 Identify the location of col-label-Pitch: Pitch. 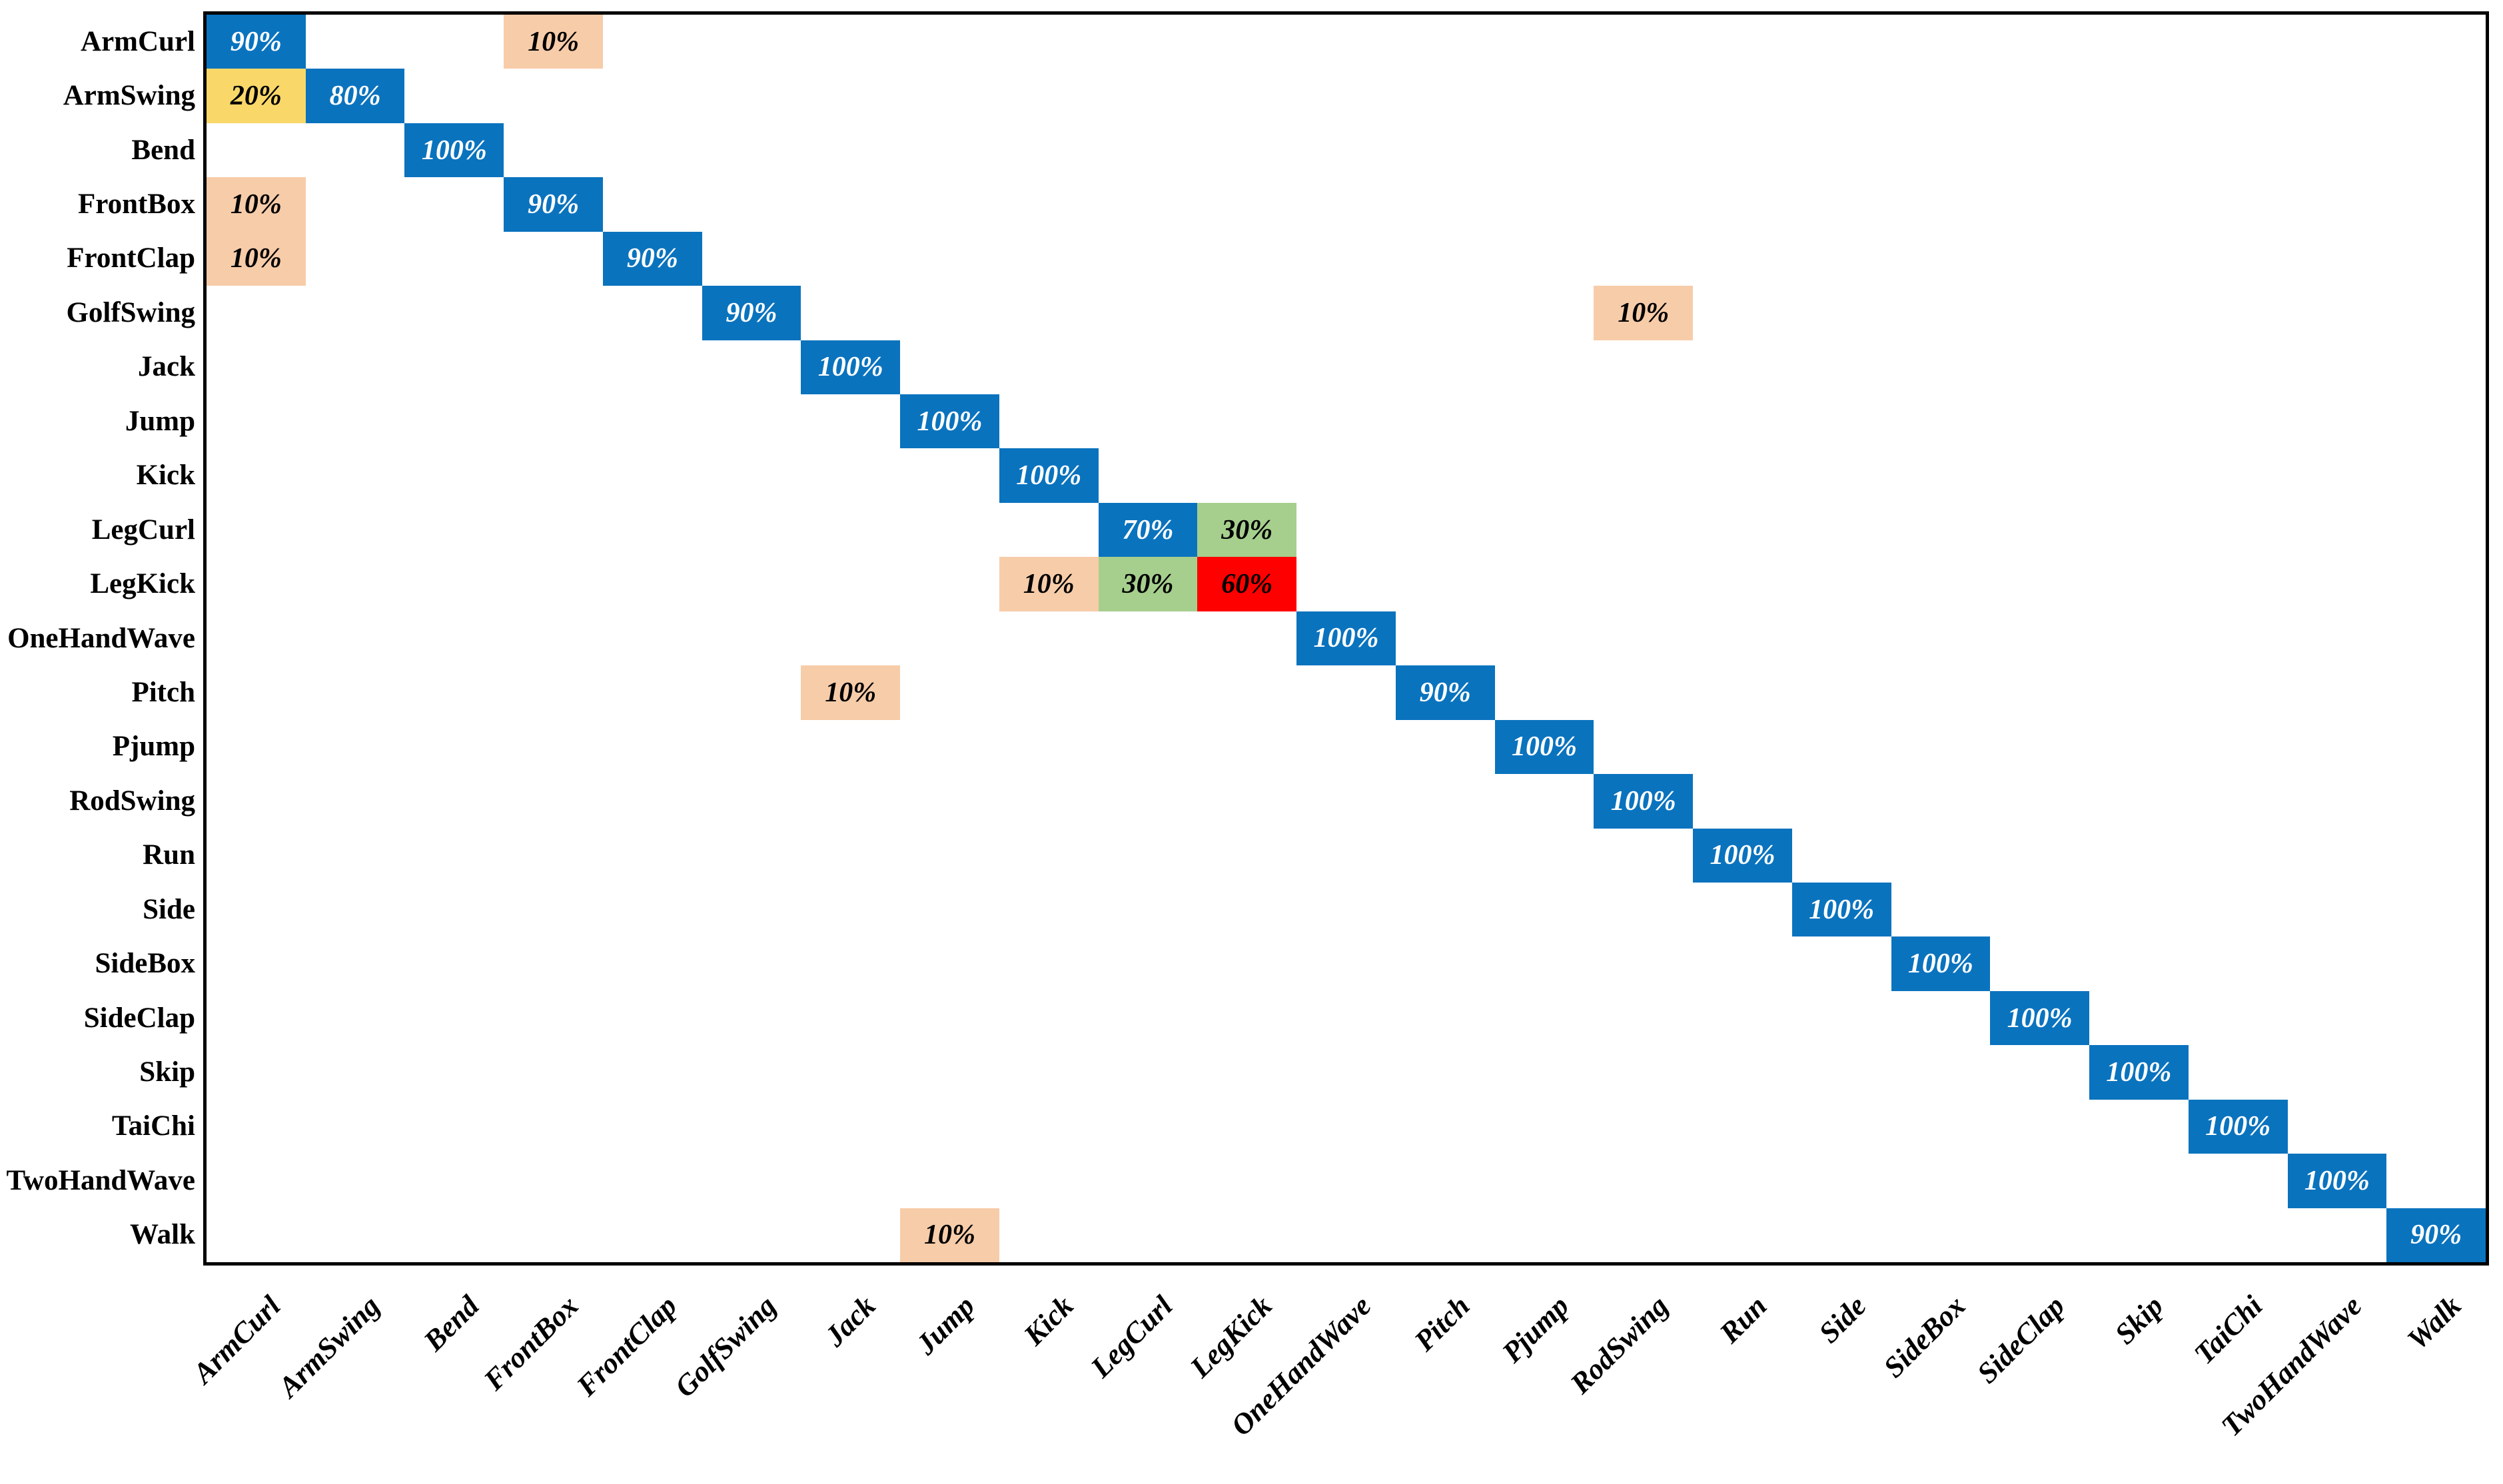
(1442, 1323).